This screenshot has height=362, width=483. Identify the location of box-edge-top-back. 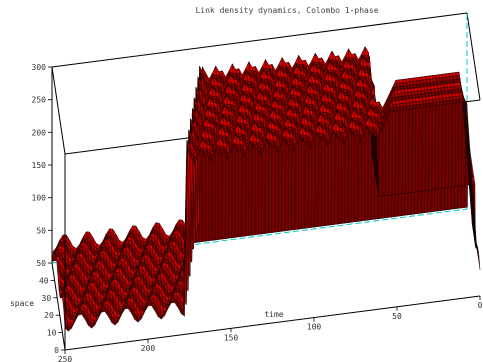
(259, 40).